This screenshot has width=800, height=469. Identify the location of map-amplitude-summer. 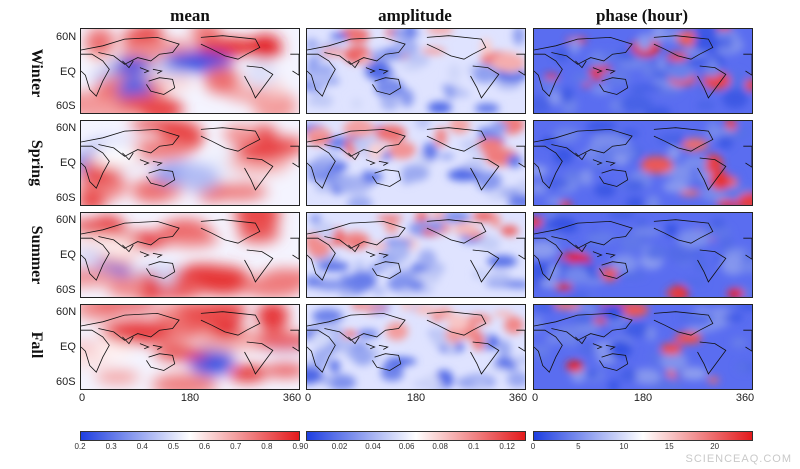
(416, 255).